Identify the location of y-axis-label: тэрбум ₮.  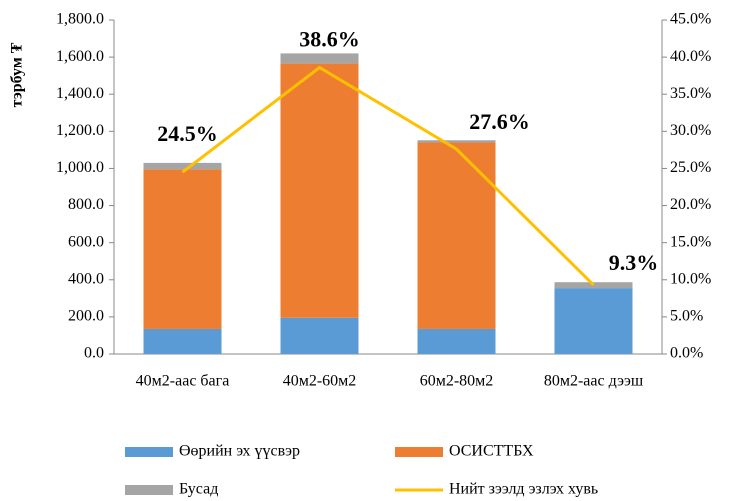
(17, 74).